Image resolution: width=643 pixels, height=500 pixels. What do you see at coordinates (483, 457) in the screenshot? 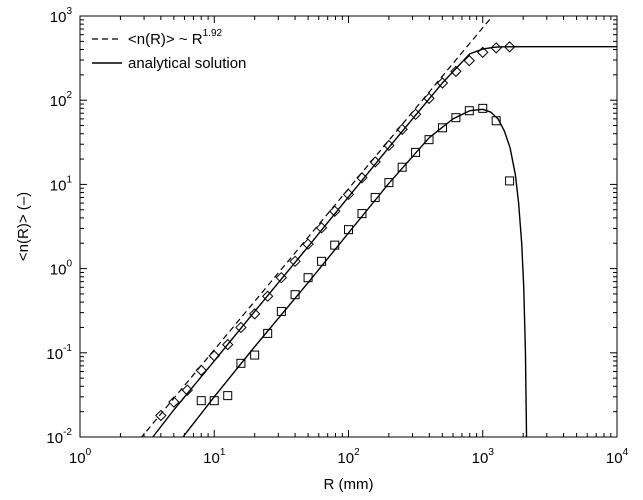
I see `x-tick-label: 10³` at bounding box center [483, 457].